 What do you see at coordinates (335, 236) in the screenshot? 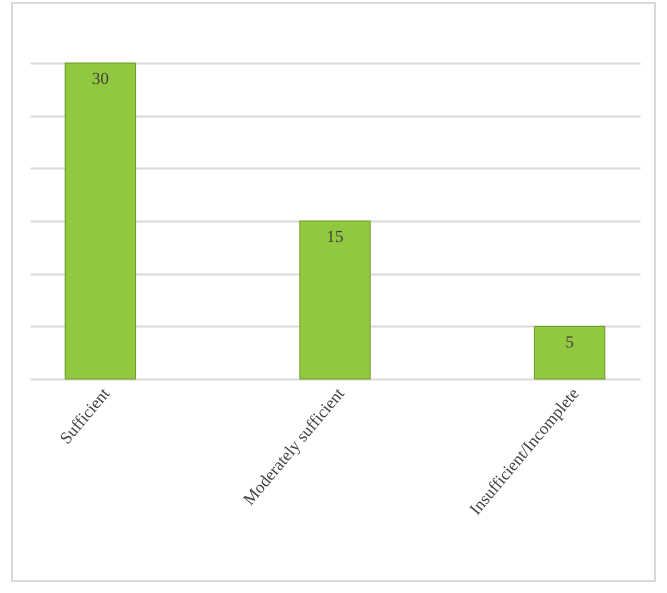
I see `data-label: 15` at bounding box center [335, 236].